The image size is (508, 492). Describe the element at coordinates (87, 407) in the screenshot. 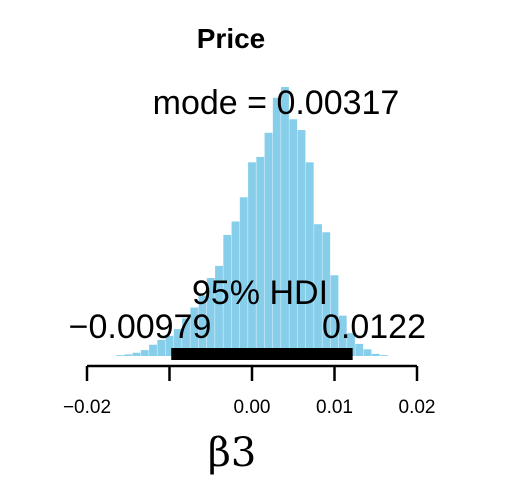

I see `x-tick-label: −0.02` at that location.